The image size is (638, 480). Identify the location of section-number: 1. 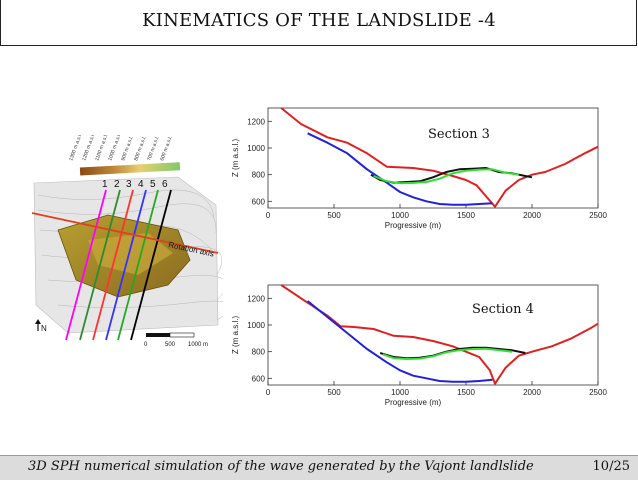
(105, 184).